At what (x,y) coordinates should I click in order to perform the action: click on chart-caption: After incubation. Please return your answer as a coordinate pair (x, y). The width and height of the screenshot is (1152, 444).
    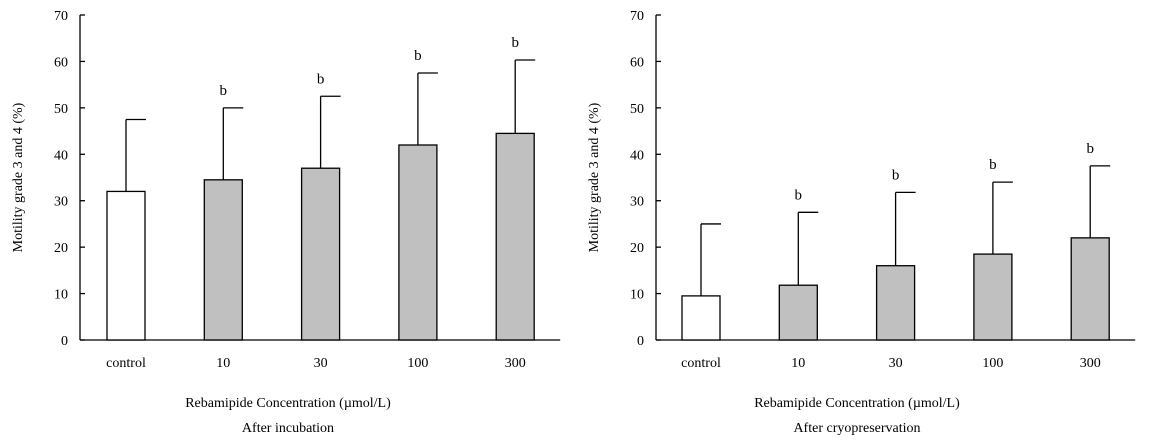
    Looking at the image, I should click on (288, 428).